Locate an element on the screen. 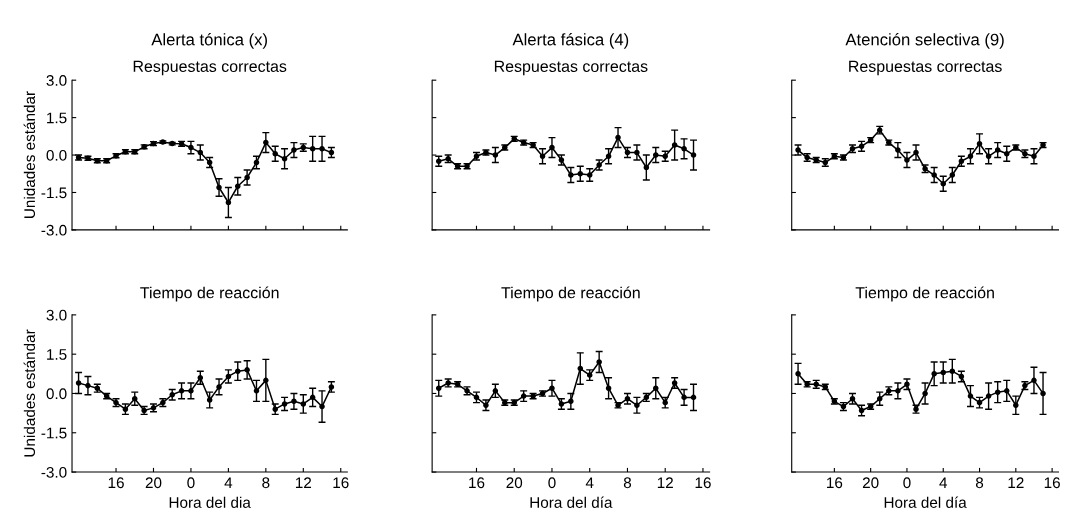 The height and width of the screenshot is (531, 1067). x-tick-label: 0 is located at coordinates (907, 483).